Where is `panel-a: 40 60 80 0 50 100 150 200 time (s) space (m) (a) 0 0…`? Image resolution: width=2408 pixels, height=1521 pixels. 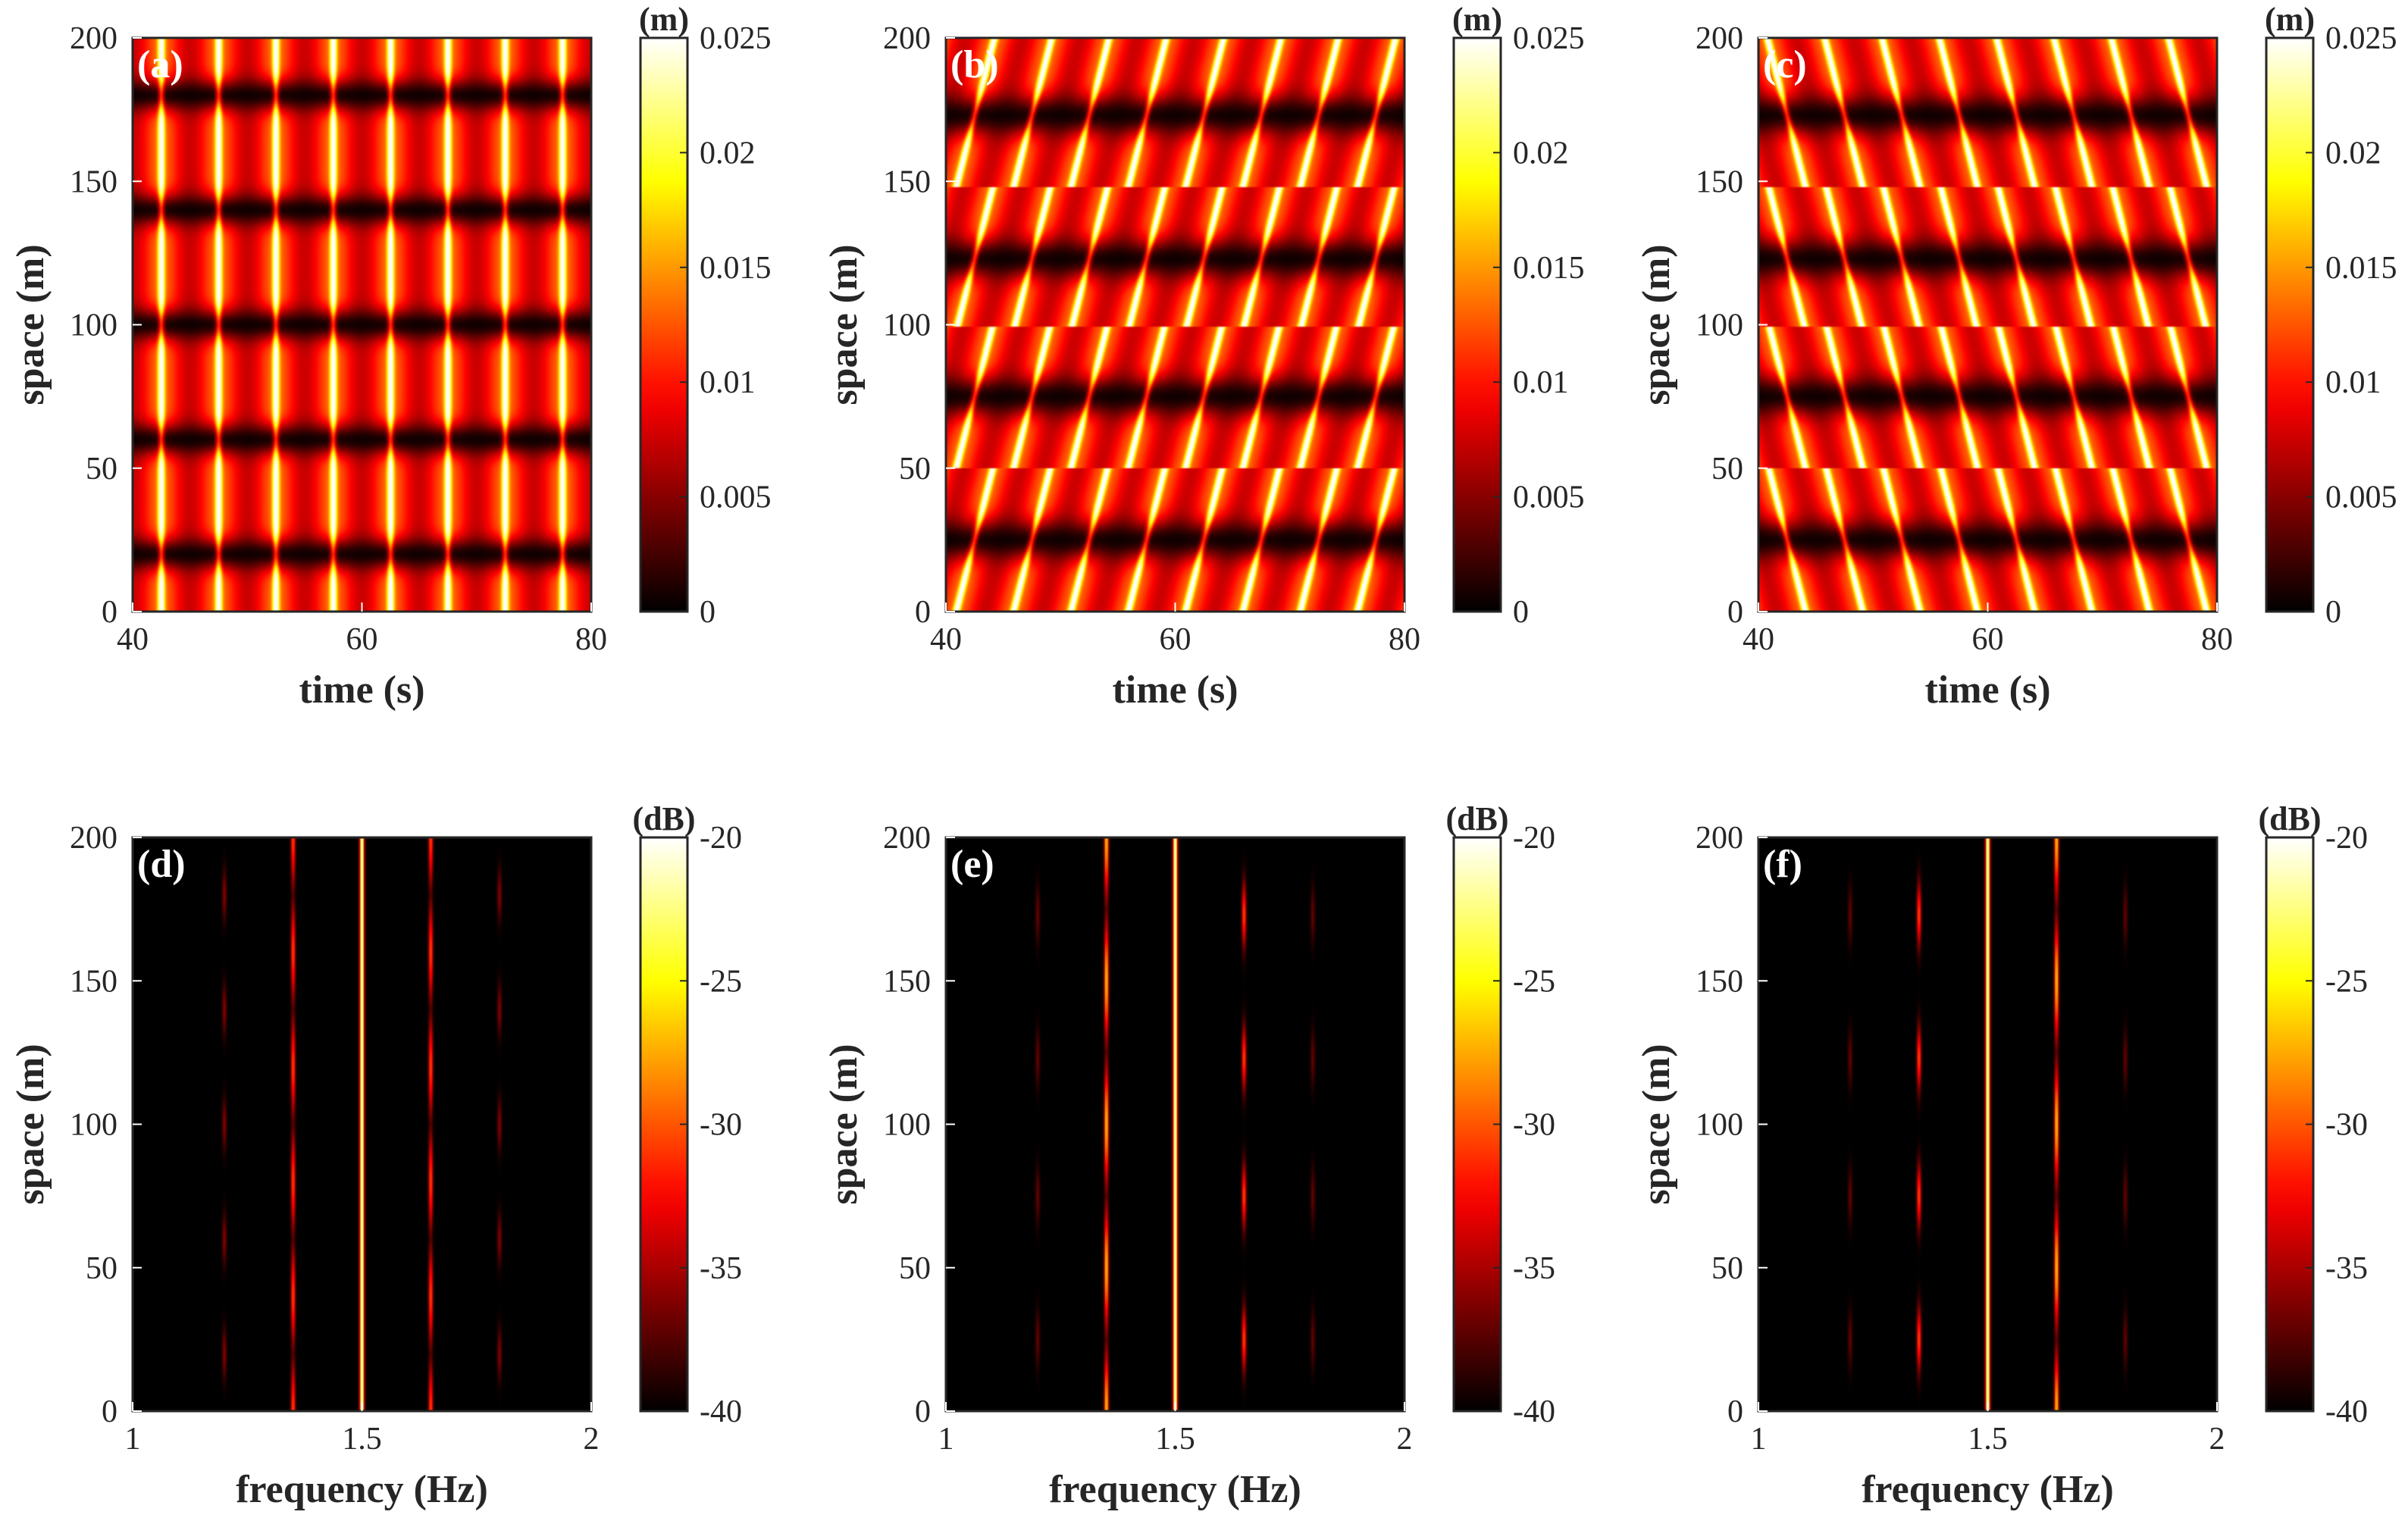 panel-a: 40 60 80 0 50 100 150 200 time (s) space (m) (a) 0 0… is located at coordinates (390, 356).